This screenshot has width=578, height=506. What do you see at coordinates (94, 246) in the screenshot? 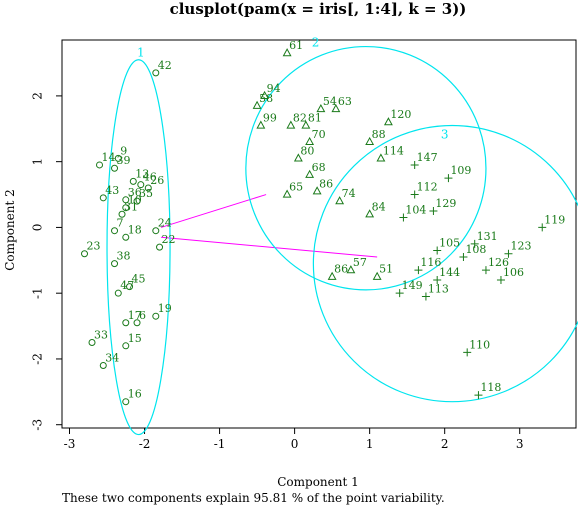
I see `point-label: 23` at bounding box center [94, 246].